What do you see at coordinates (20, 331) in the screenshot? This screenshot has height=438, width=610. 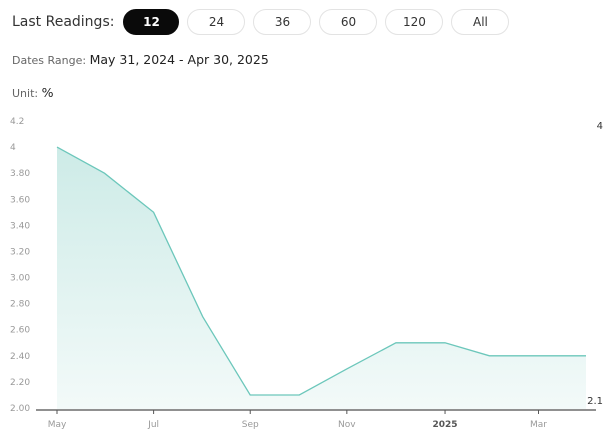 I see `y-tick-label: 2.60` at bounding box center [20, 331].